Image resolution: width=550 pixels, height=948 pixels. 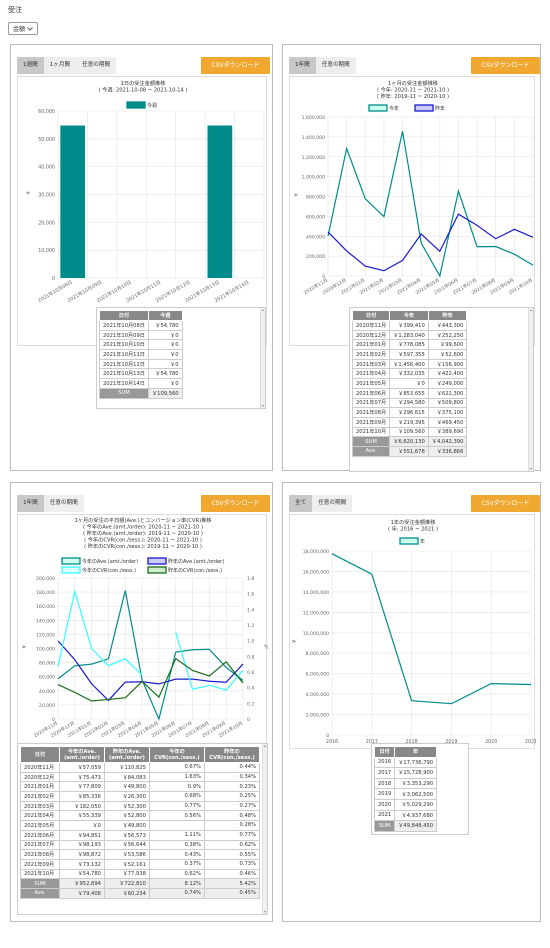 I want to click on y-tick-label: 18,000,000, so click(x=316, y=552).